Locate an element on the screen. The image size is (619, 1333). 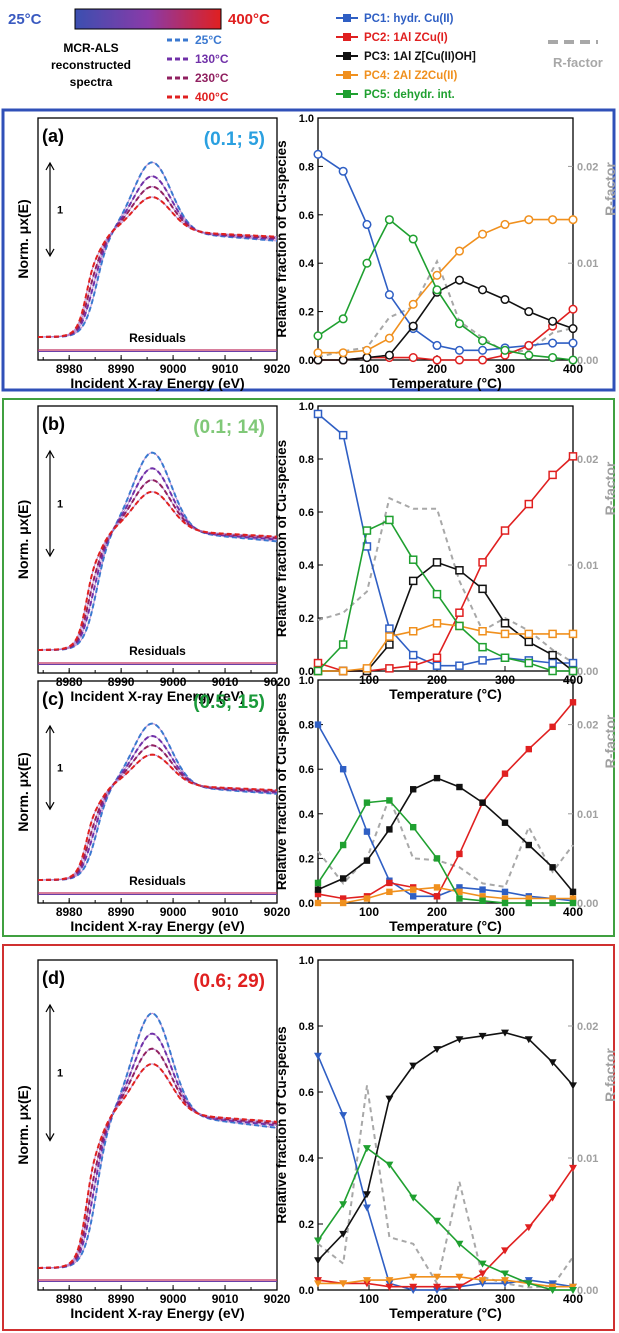
fraction-xtick-label: 400 is located at coordinates (573, 912).